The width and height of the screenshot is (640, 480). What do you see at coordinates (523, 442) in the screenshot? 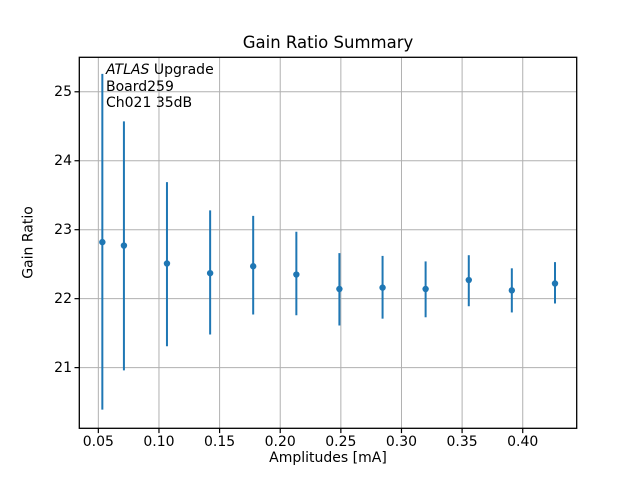
I see `x-tick-label: 0.40` at bounding box center [523, 442].